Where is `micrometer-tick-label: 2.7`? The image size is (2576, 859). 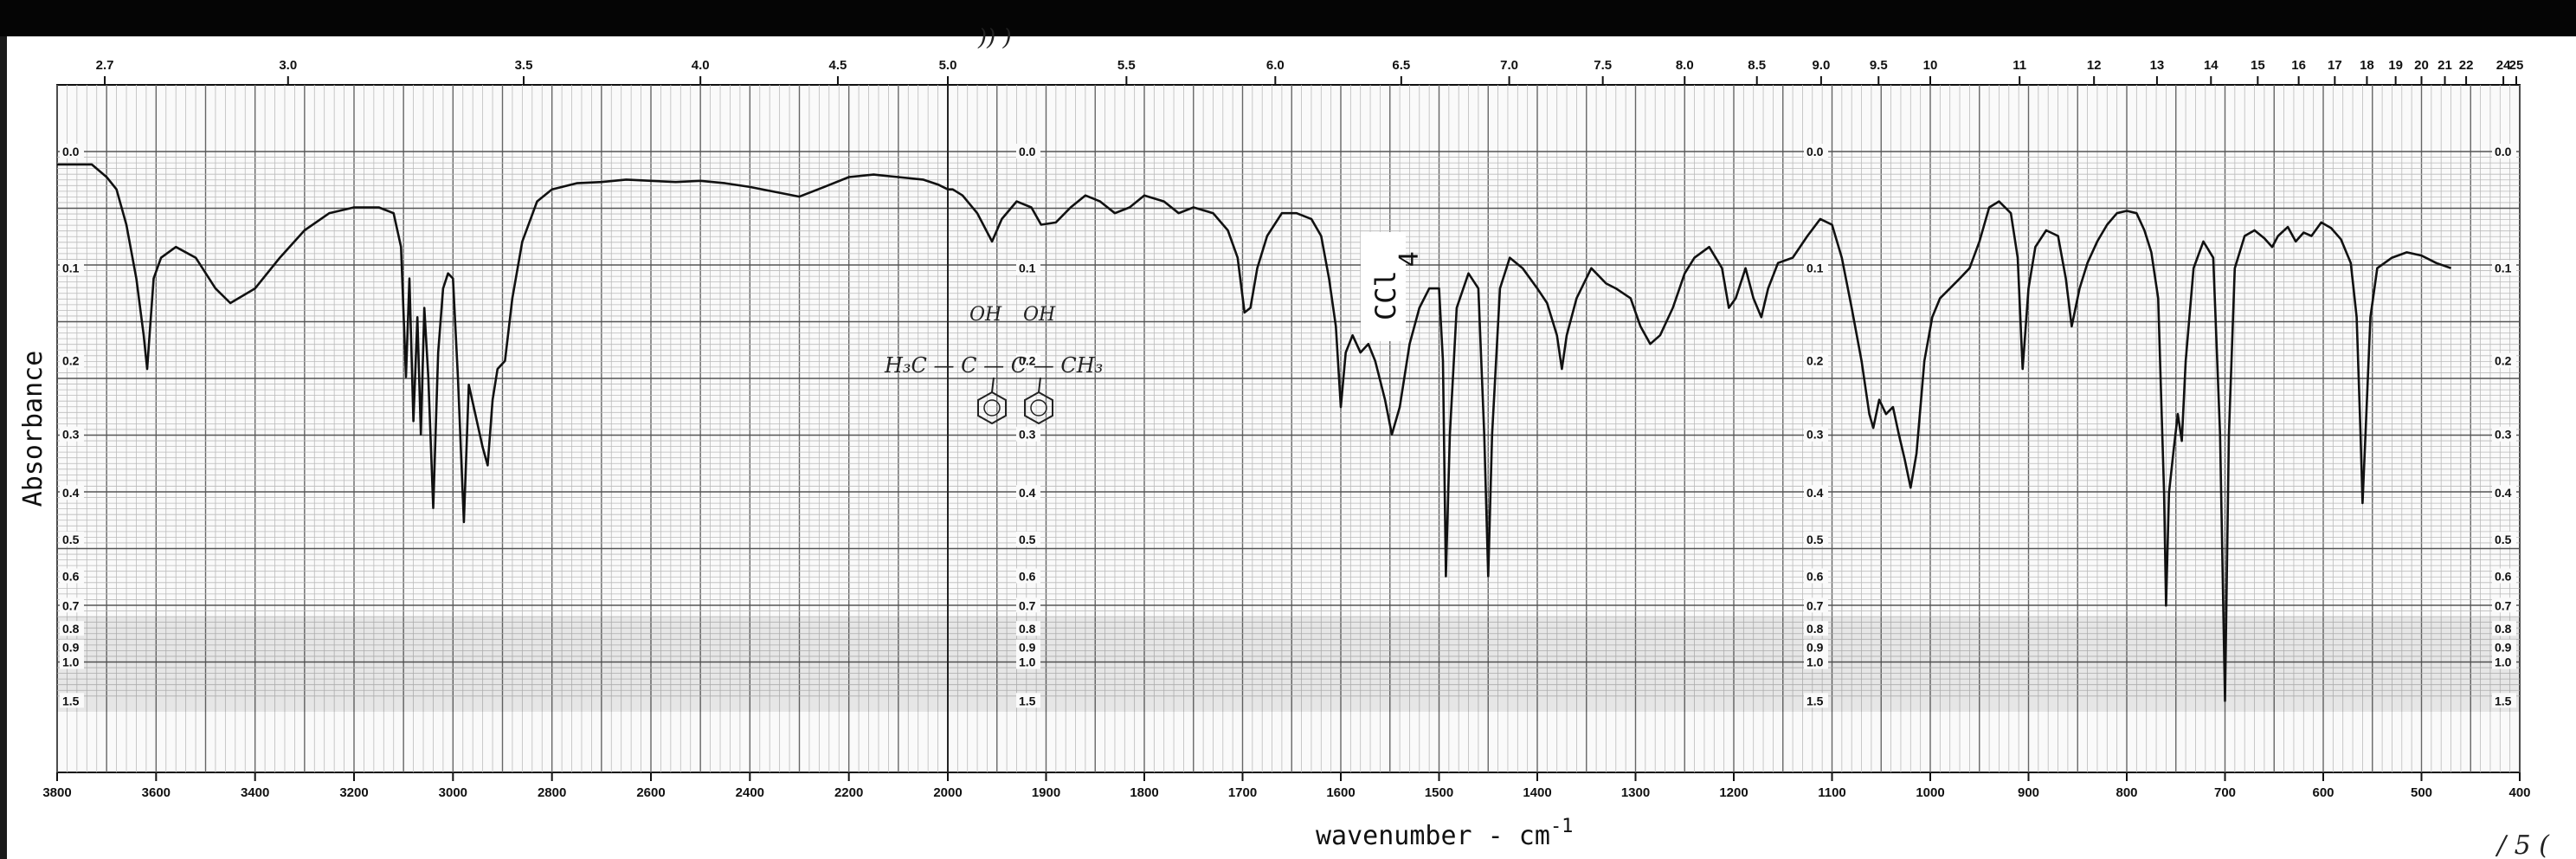 micrometer-tick-label: 2.7 is located at coordinates (105, 66).